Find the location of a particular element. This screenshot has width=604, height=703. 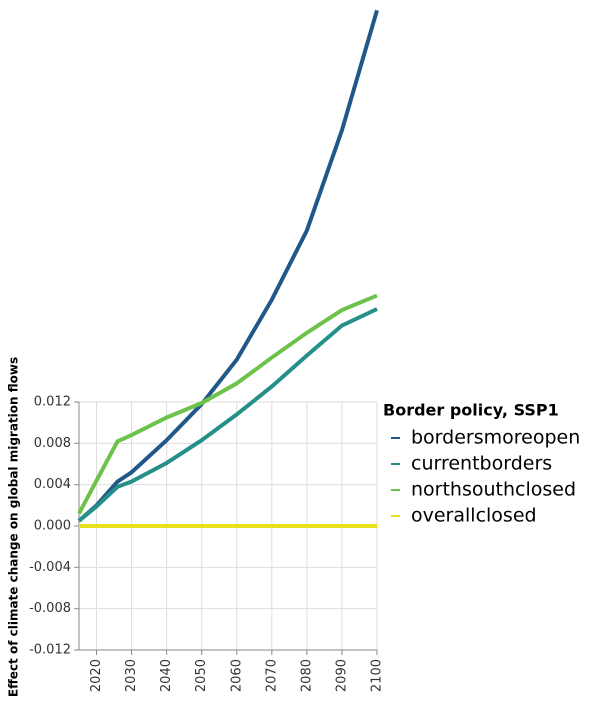

y-tick-label: -0.004 is located at coordinates (50, 567).